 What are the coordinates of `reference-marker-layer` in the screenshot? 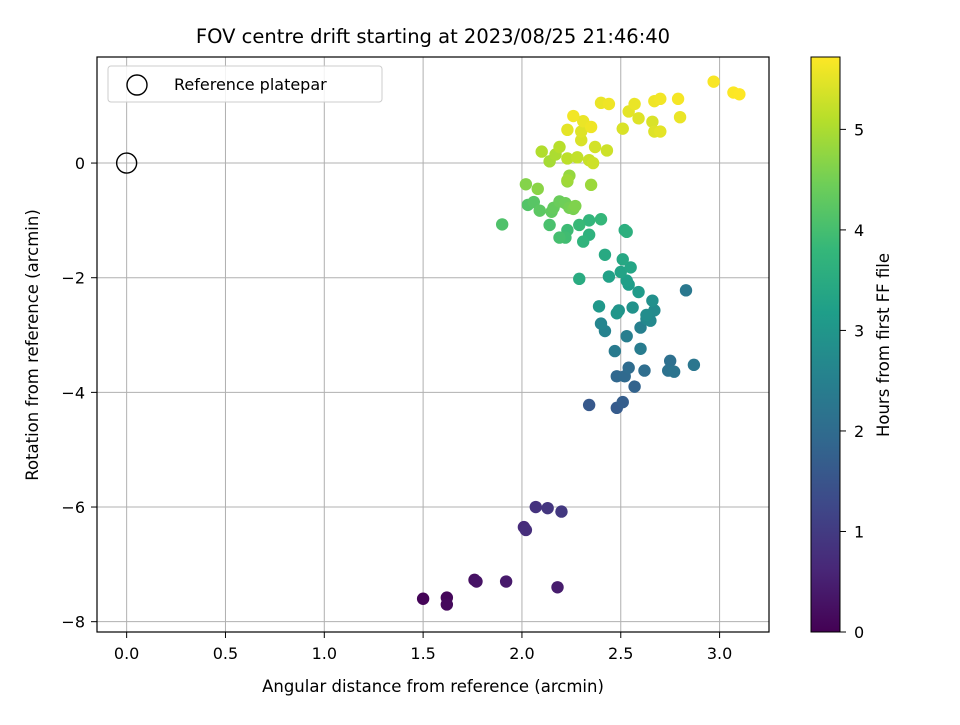 It's located at (126, 163).